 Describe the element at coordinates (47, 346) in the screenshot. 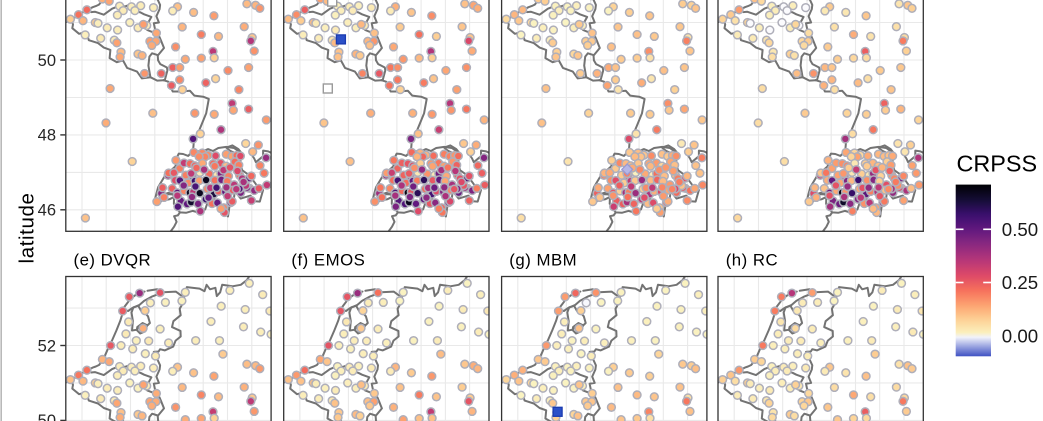

I see `svg-text: 52` at that location.